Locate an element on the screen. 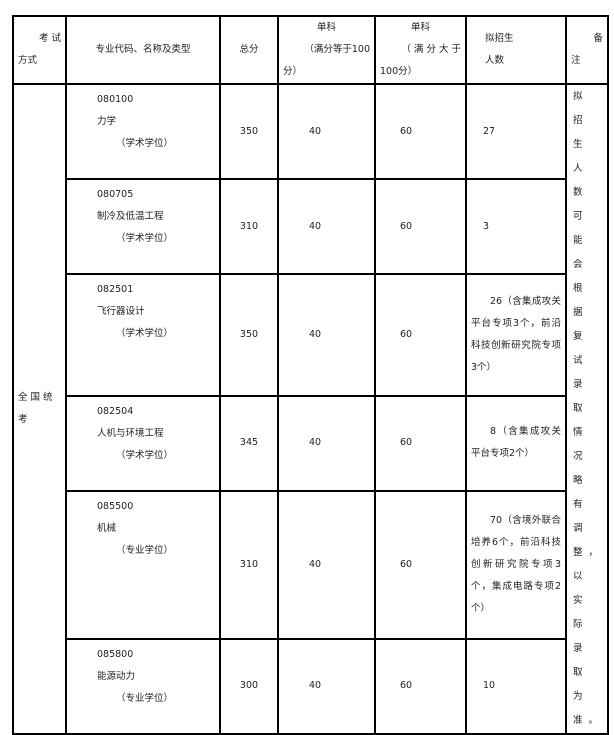 This screenshot has height=735, width=614. major-cell: 080100 力学 （学术学位） is located at coordinates (143, 131).